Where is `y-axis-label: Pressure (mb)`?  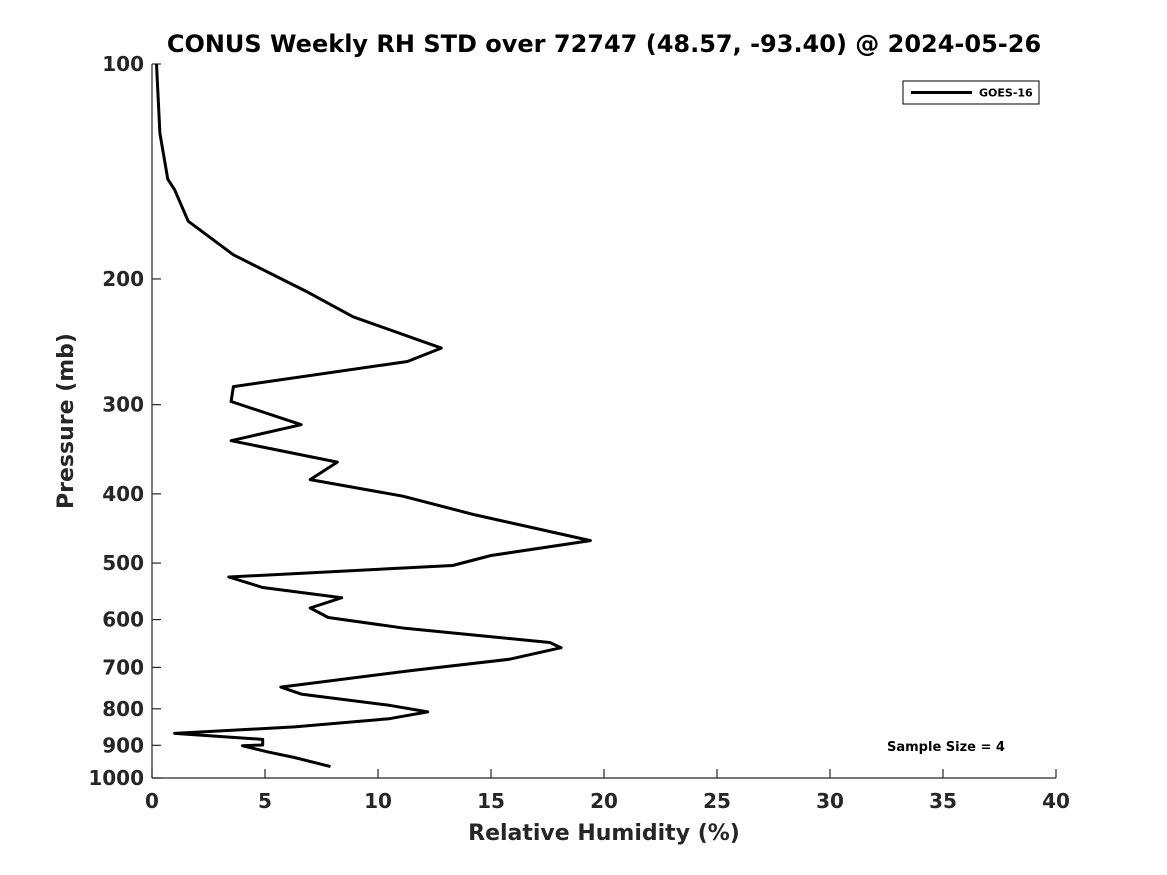
y-axis-label: Pressure (mb) is located at coordinates (66, 421).